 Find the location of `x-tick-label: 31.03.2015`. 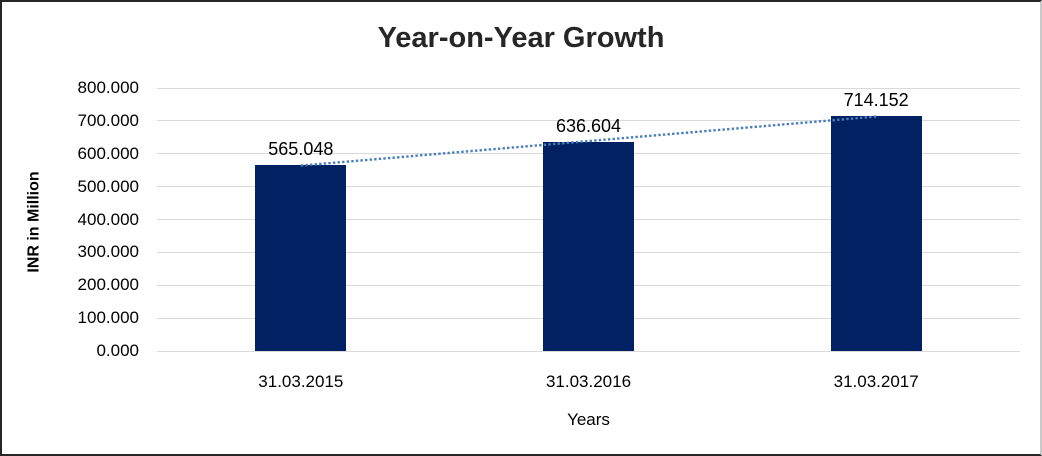

x-tick-label: 31.03.2015 is located at coordinates (301, 381).